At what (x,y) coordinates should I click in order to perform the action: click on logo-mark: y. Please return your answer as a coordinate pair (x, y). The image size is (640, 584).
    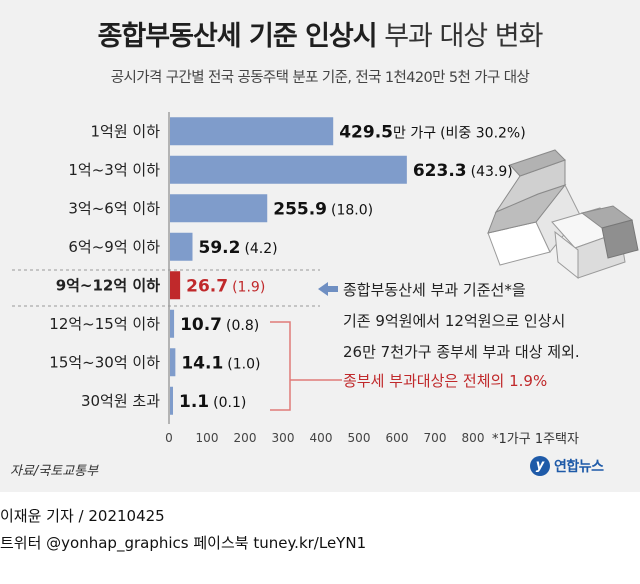
    Looking at the image, I should click on (540, 466).